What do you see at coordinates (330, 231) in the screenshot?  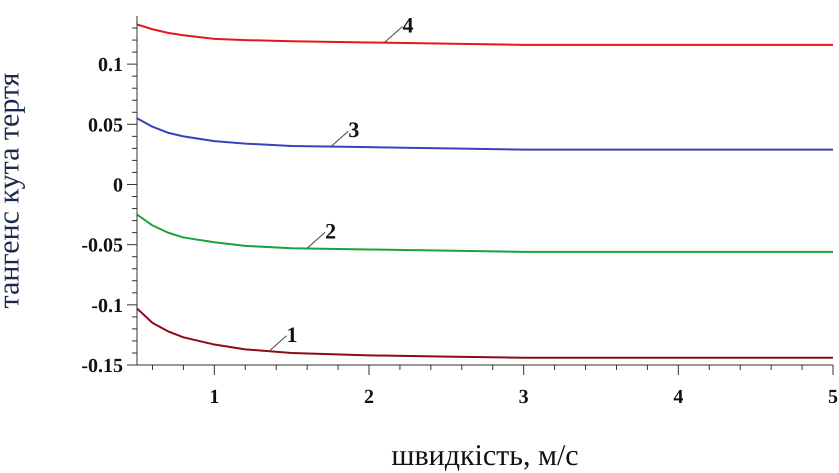 I see `annotation: 2` at bounding box center [330, 231].